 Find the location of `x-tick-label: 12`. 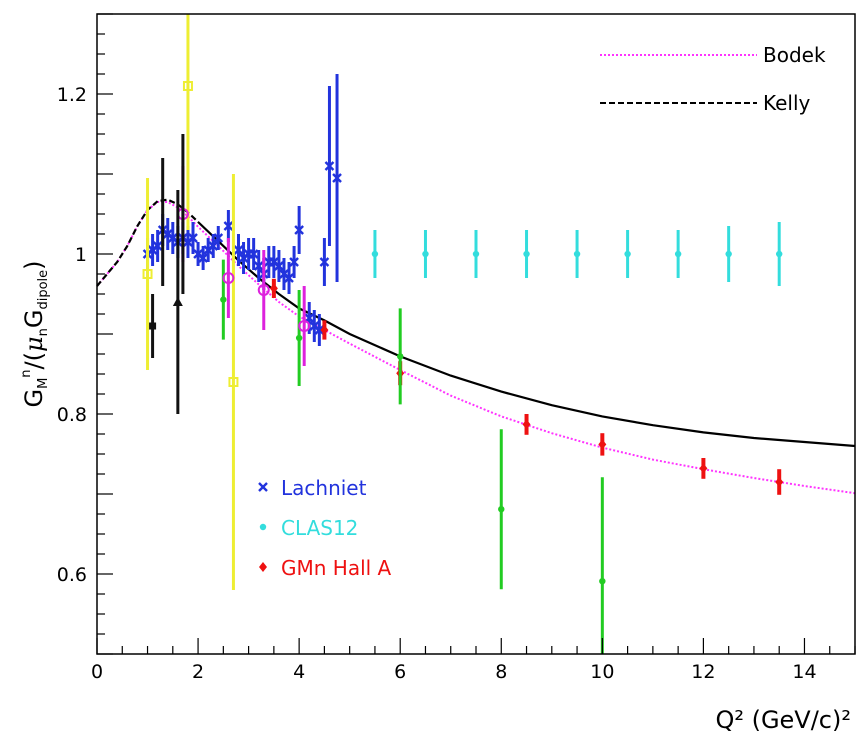

x-tick-label: 12 is located at coordinates (703, 672).